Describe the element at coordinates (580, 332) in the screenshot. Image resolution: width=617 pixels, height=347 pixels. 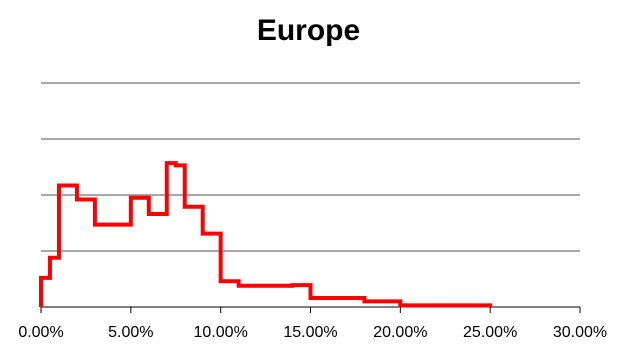
I see `x-tick-label: 30.00%` at that location.